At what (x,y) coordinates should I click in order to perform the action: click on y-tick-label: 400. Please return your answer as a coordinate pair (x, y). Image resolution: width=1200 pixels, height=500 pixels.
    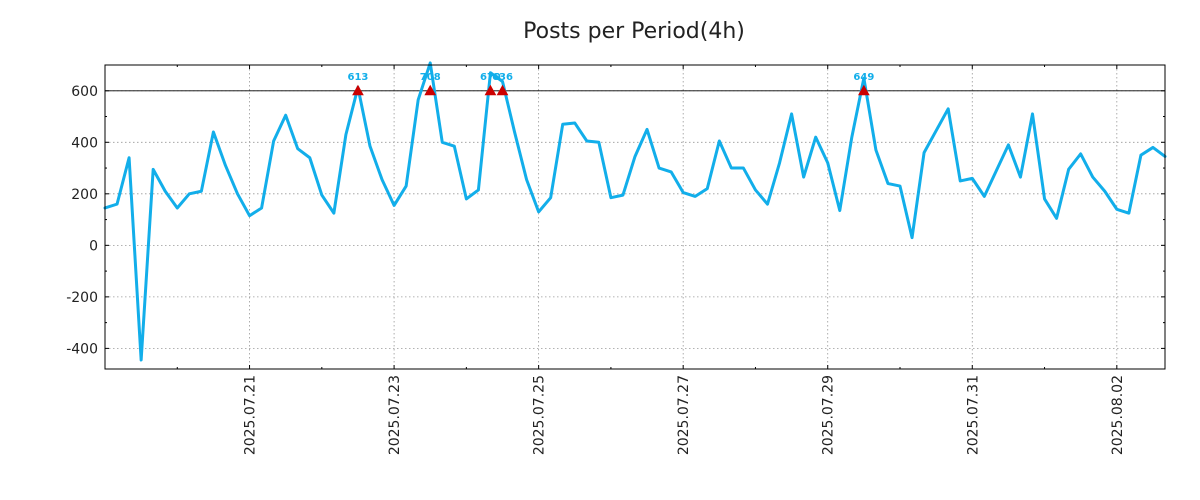
    Looking at the image, I should click on (84, 143).